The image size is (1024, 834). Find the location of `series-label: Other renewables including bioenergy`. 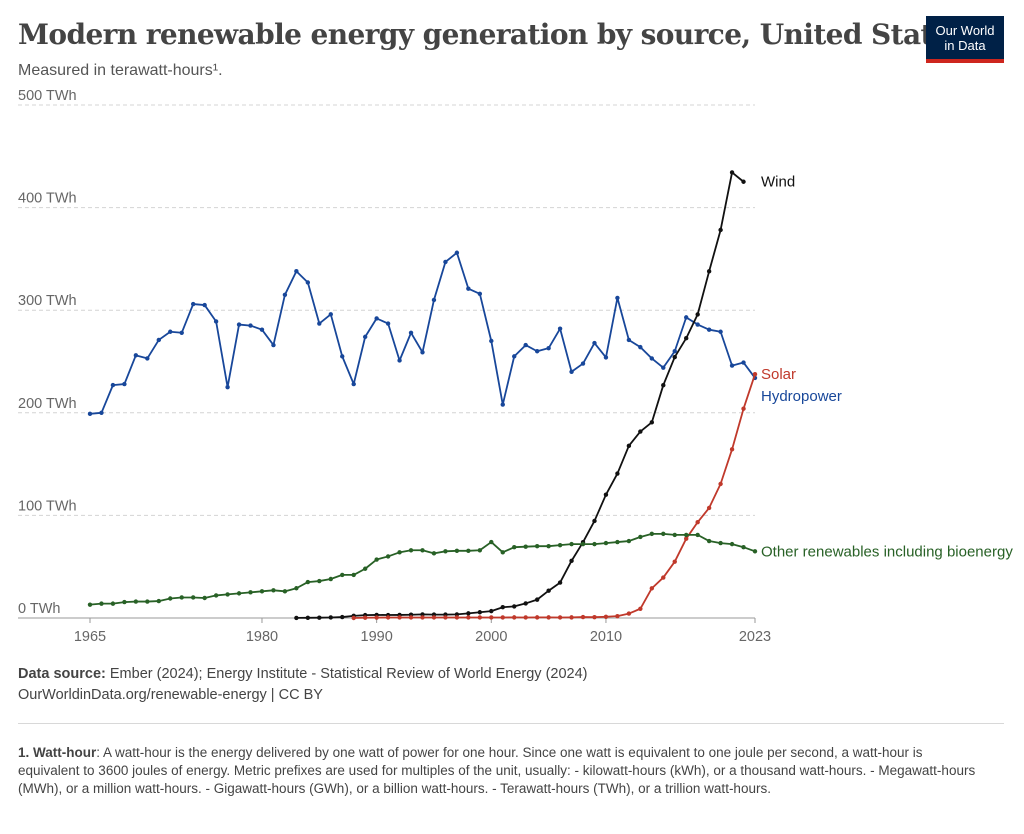

series-label: Other renewables including bioenergy is located at coordinates (887, 551).